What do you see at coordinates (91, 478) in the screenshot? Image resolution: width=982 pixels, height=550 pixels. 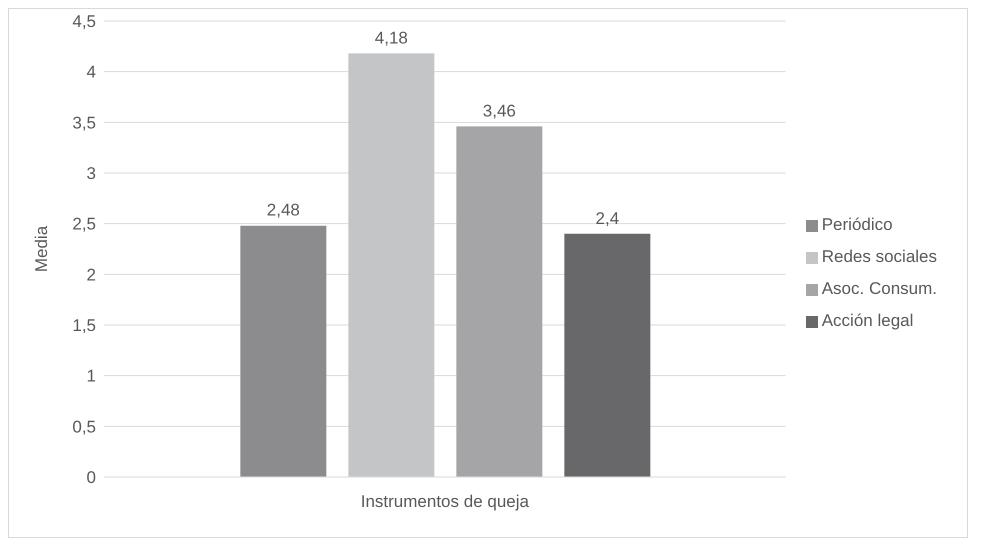 I see `y-tick-label: 0` at bounding box center [91, 478].